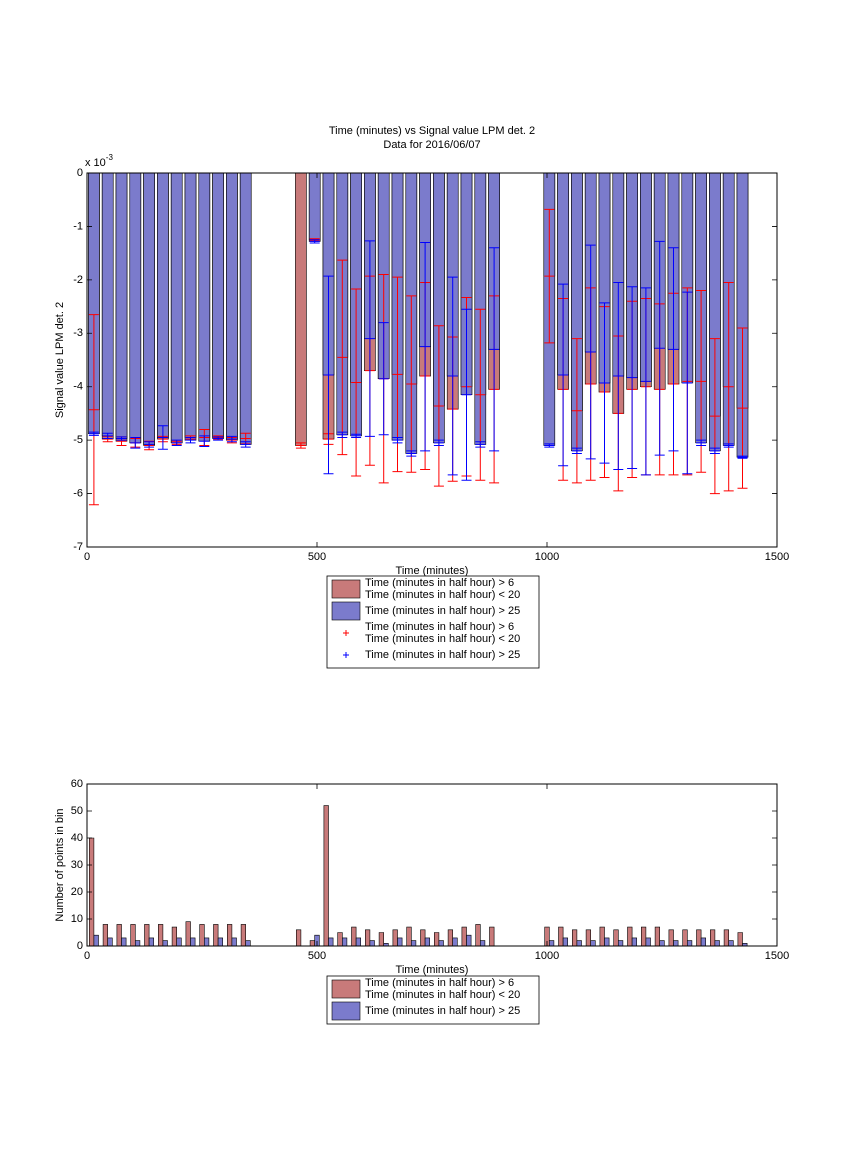 The width and height of the screenshot is (864, 1152). Describe the element at coordinates (346, 633) in the screenshot. I see `legend-marker` at that location.